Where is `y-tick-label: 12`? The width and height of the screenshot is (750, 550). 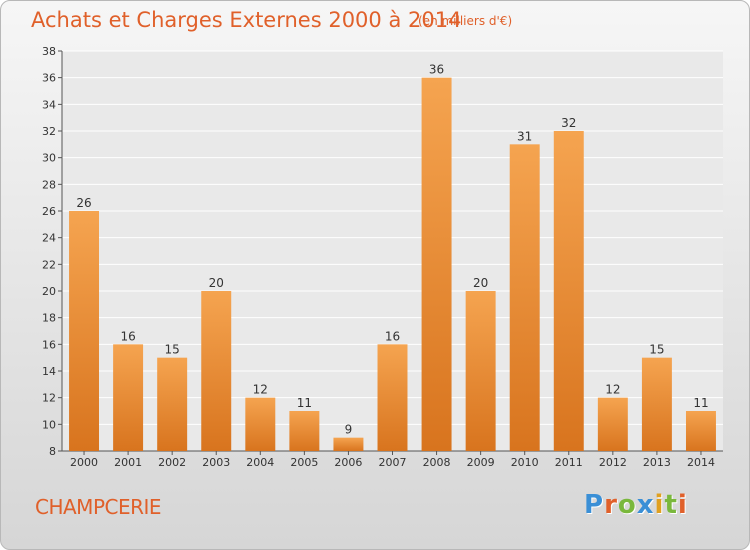
y-tick-label: 12 is located at coordinates (49, 398).